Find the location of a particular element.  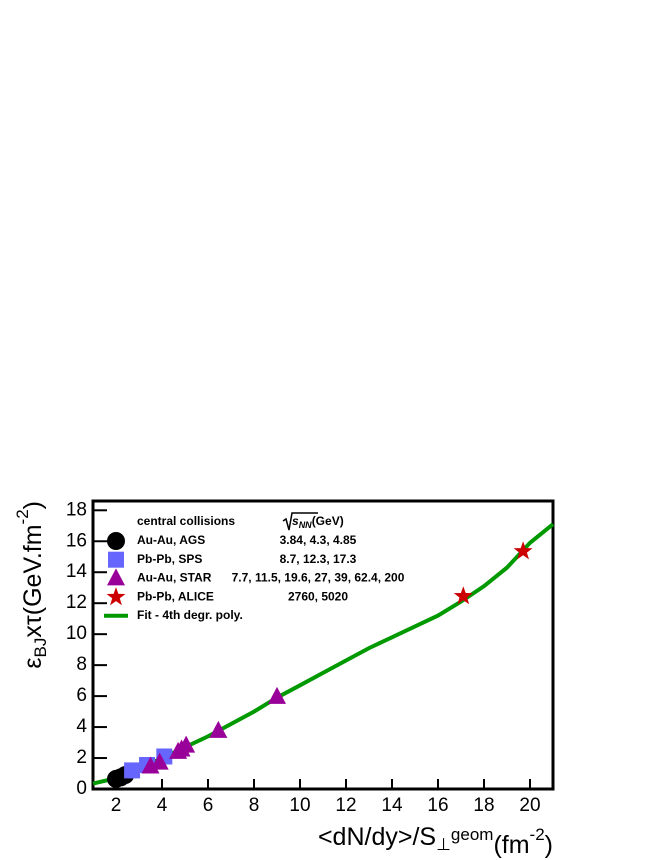

x-axis-label-part: (fm is located at coordinates (511, 845).